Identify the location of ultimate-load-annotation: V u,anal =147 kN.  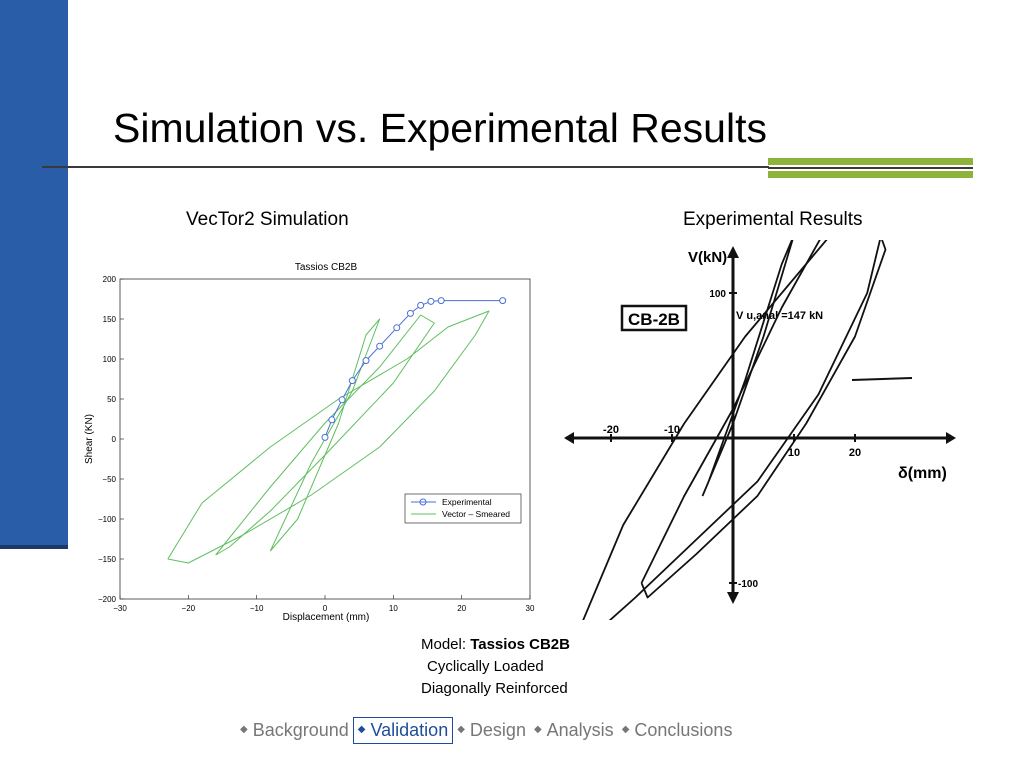
(779, 316).